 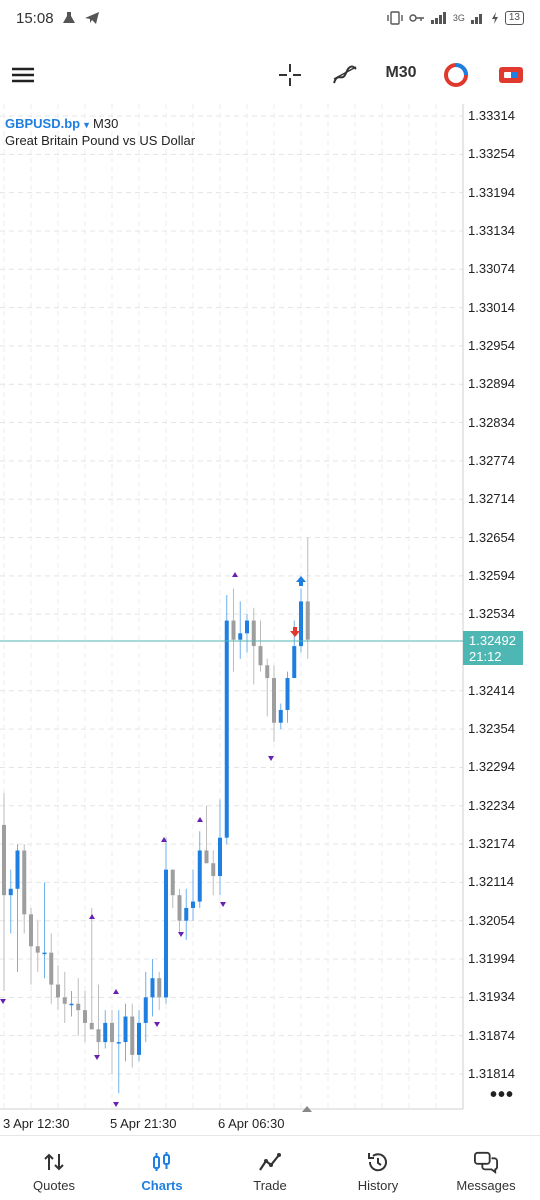 What do you see at coordinates (401, 72) in the screenshot?
I see `timeframe-button: M30` at bounding box center [401, 72].